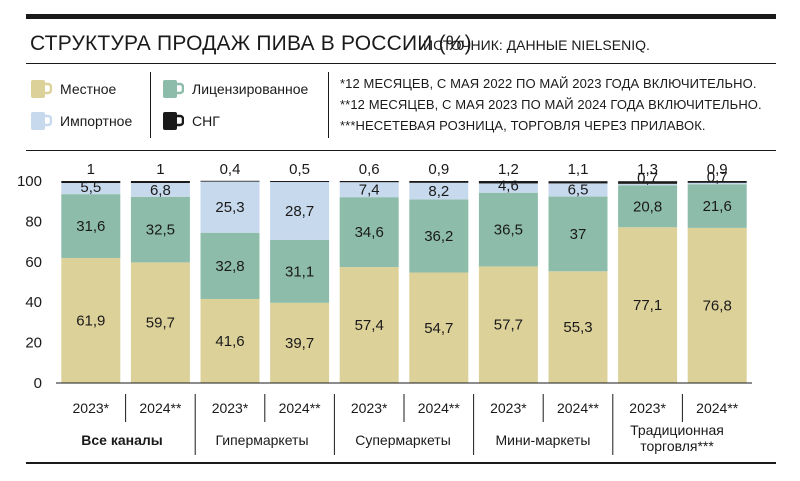 This screenshot has height=481, width=800. I want to click on data-label-licensed: 34,6, so click(369, 232).